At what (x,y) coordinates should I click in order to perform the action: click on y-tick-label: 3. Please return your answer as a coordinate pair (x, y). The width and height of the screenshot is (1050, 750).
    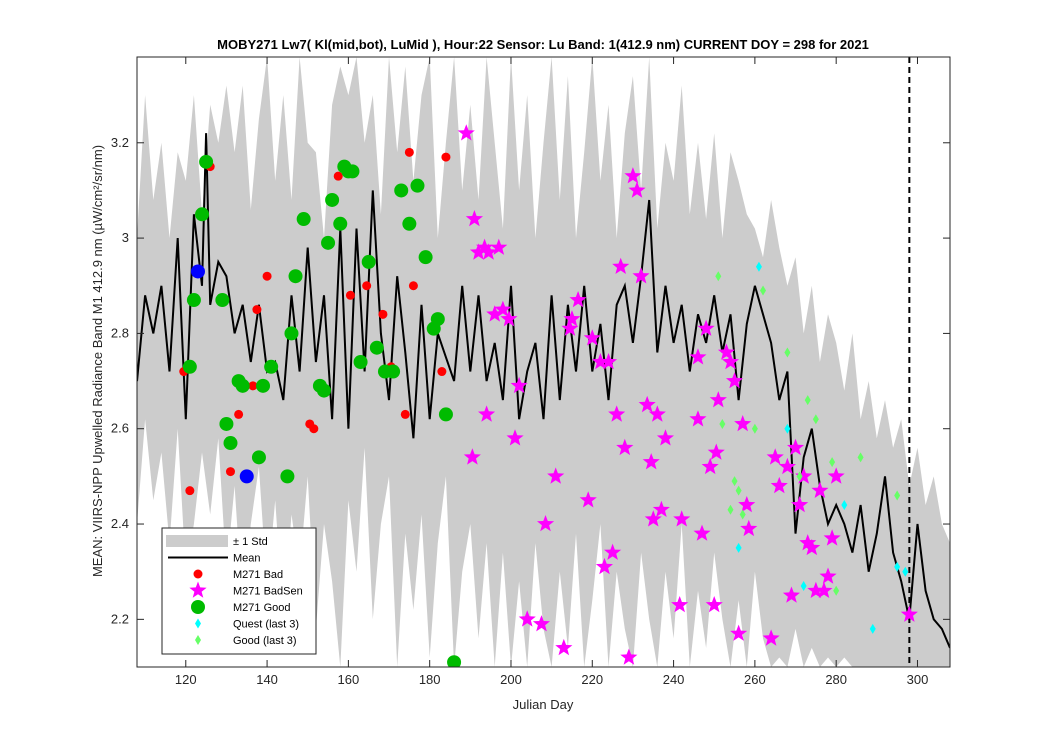
    Looking at the image, I should click on (125, 237).